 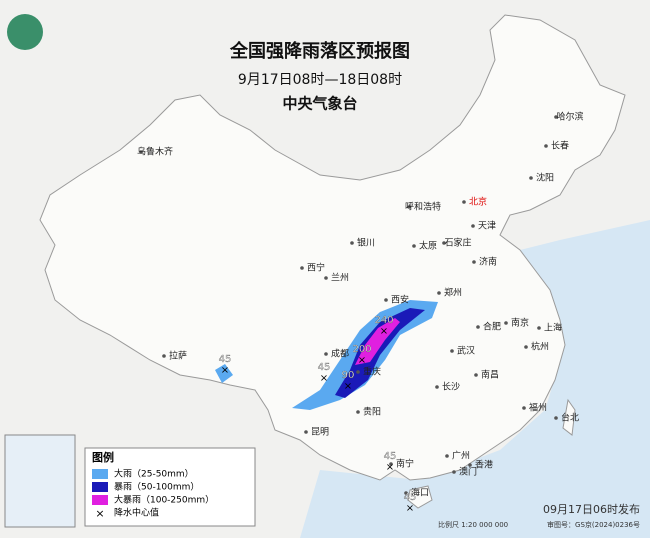 What do you see at coordinates (319, 51) in the screenshot?
I see `map-title: 全国强降雨落区预报图` at bounding box center [319, 51].